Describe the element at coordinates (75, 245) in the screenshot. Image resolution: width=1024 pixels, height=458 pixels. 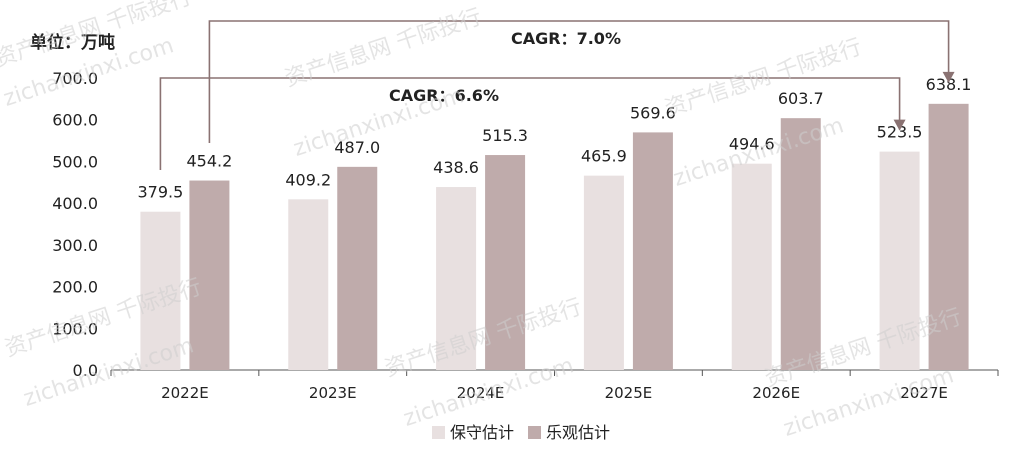
I see `y-tick-label: 300.0` at that location.